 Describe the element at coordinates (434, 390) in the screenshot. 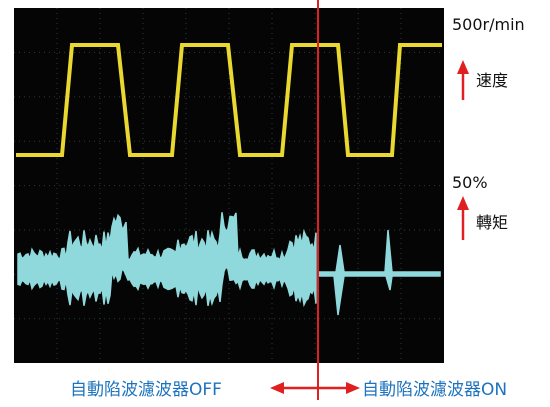

I see `on-label: 自動陷波濾波器ON` at that location.